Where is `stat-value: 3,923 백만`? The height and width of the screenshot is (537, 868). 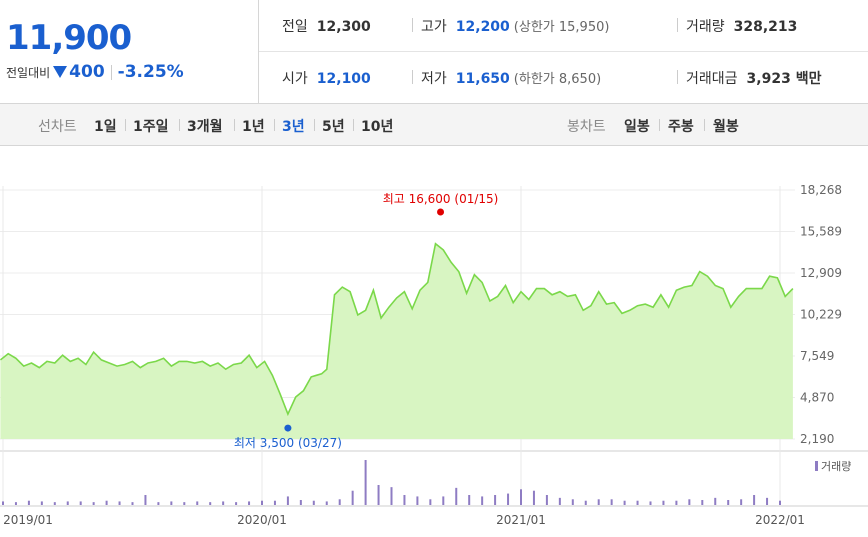
stat-value: 3,923 백만 is located at coordinates (784, 79).